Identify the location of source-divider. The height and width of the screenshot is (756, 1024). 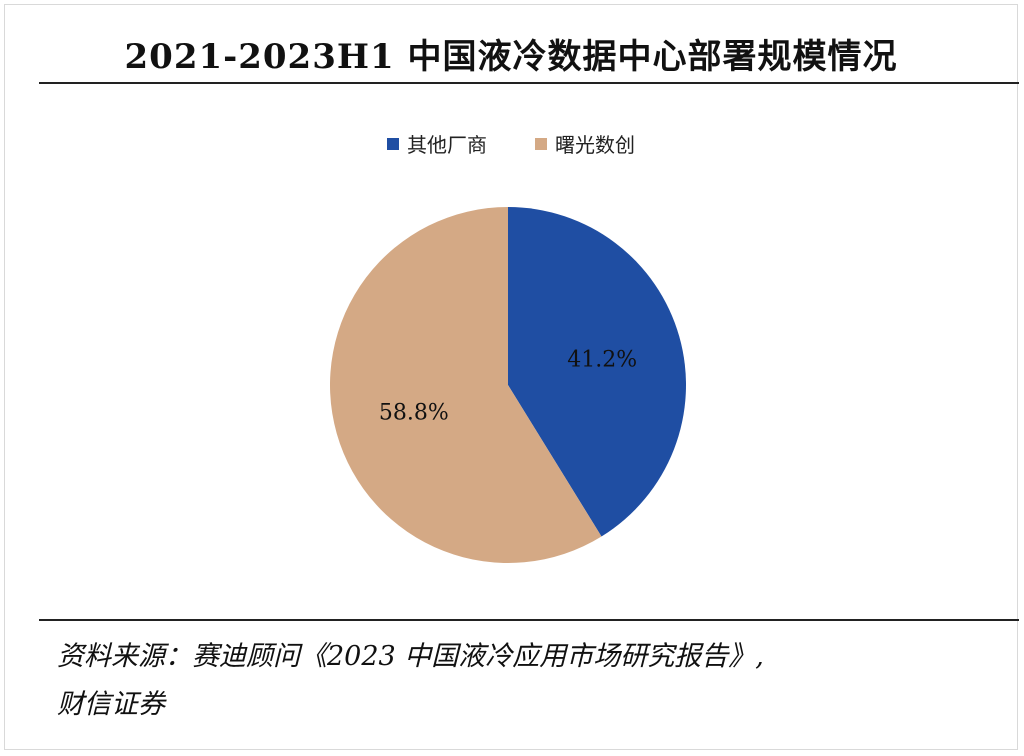
(529, 620).